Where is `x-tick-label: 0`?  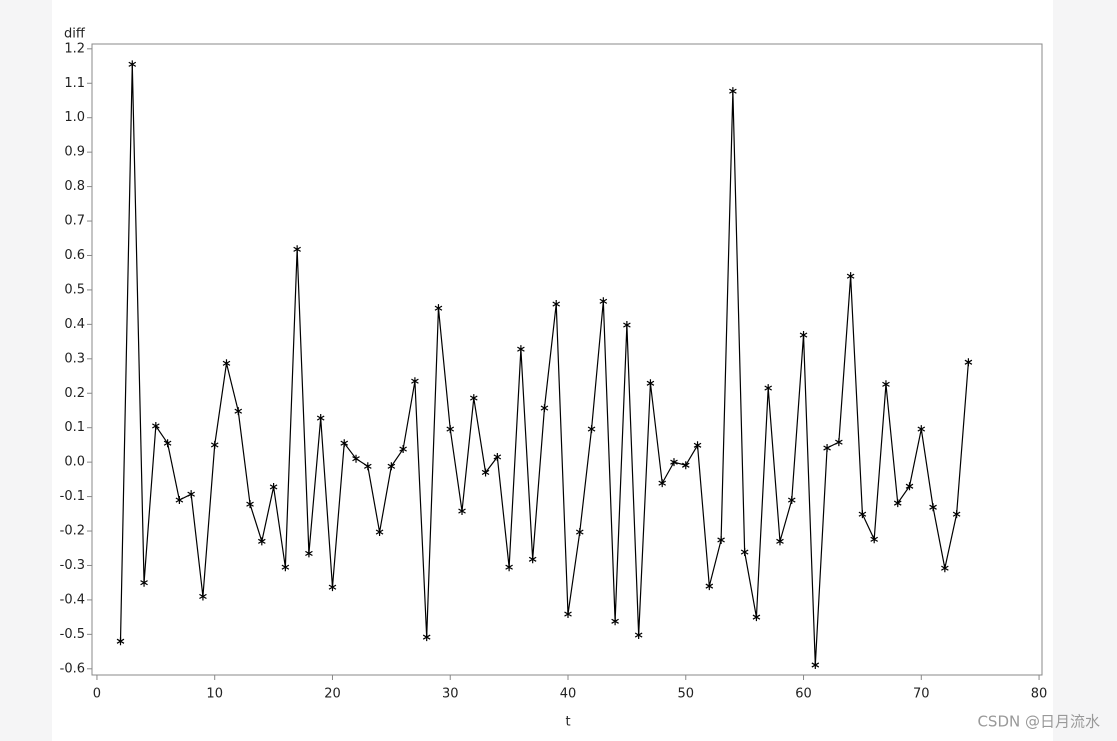
x-tick-label: 0 is located at coordinates (97, 694).